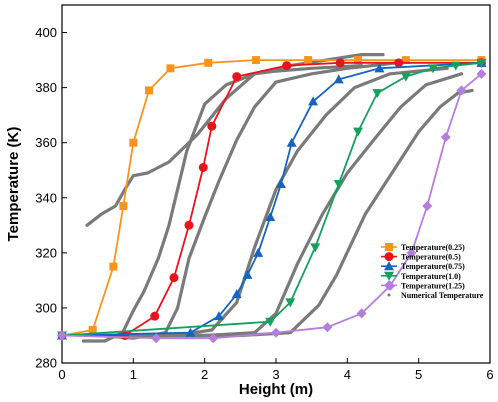 This screenshot has width=498, height=402. Describe the element at coordinates (13, 184) in the screenshot. I see `y-axis-title: Temperature (K)` at that location.